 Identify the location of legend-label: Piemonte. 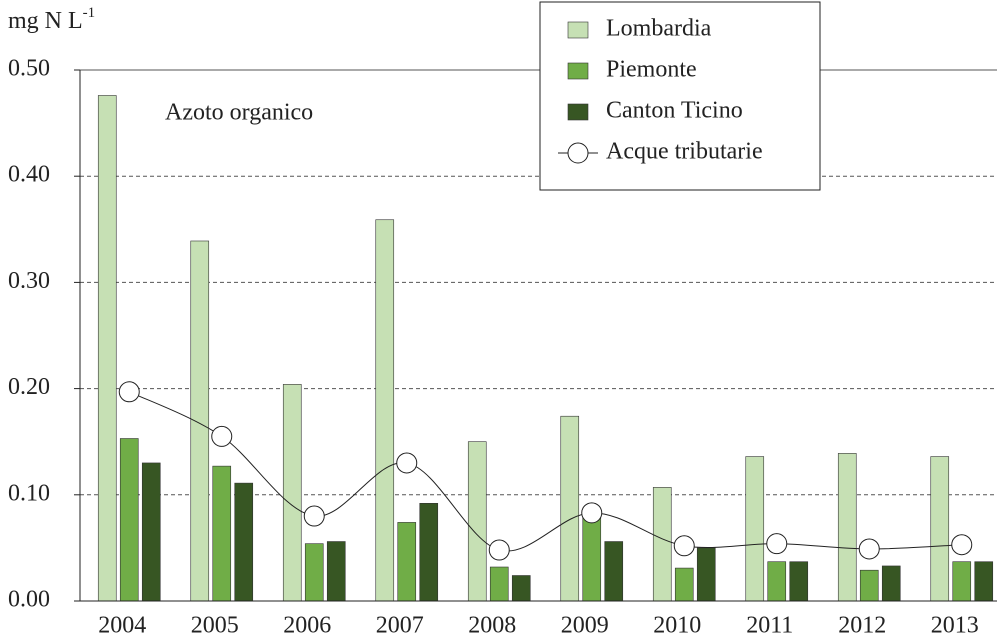
(651, 70).